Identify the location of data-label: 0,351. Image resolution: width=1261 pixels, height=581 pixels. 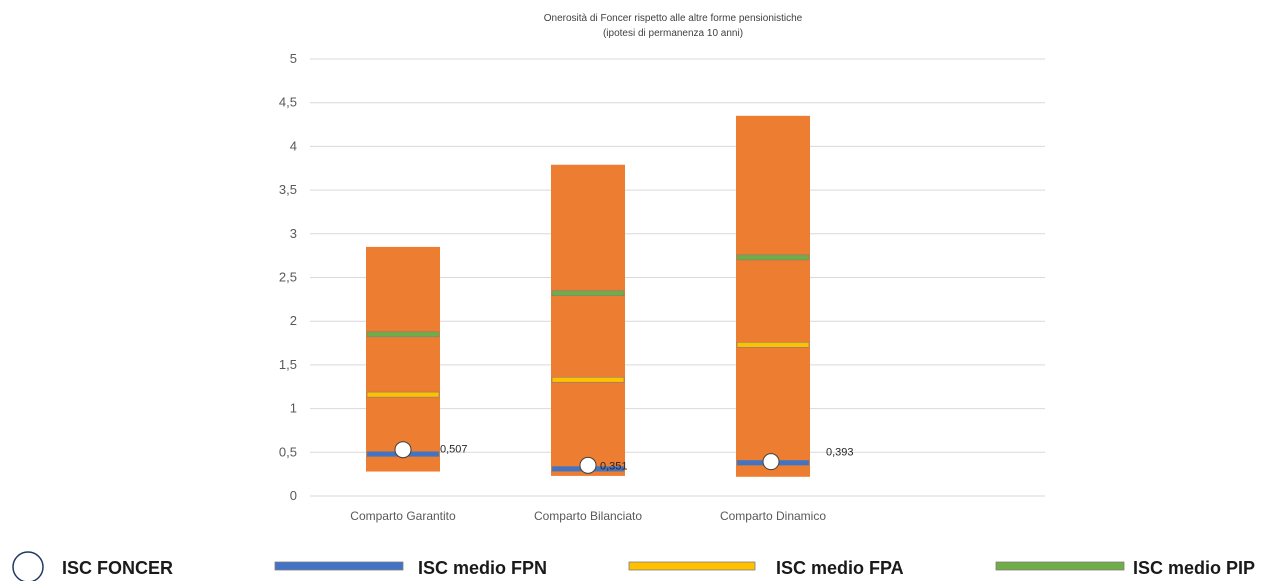
(614, 466).